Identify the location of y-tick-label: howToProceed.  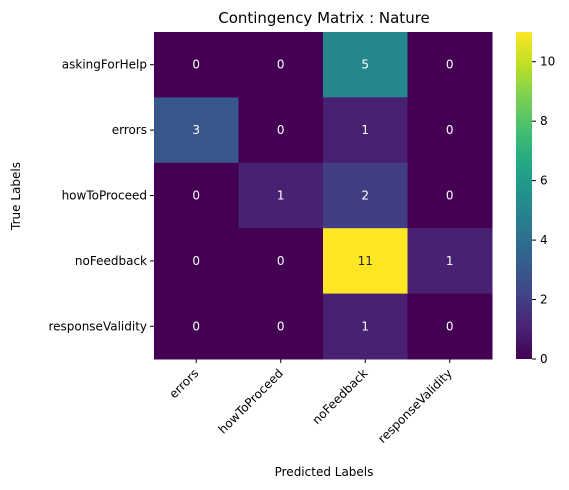
(104, 196).